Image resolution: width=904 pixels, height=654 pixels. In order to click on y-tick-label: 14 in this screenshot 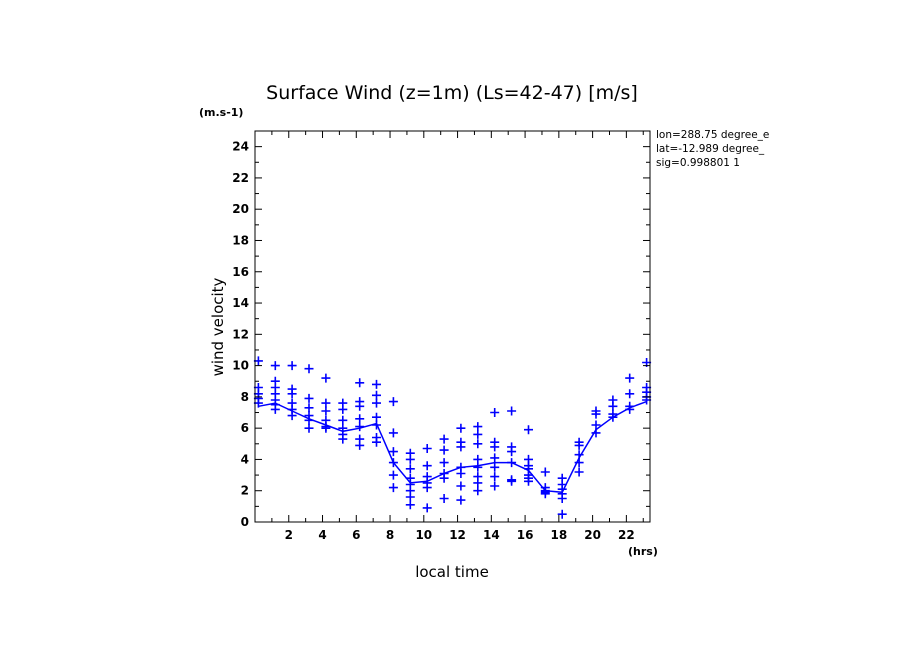, I will do `click(240, 303)`.